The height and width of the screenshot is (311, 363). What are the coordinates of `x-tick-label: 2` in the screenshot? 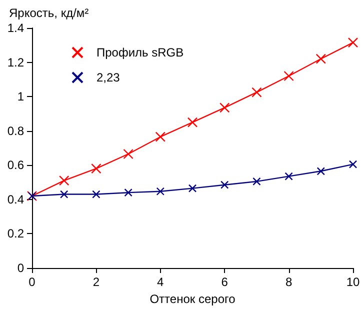 It's located at (96, 282).